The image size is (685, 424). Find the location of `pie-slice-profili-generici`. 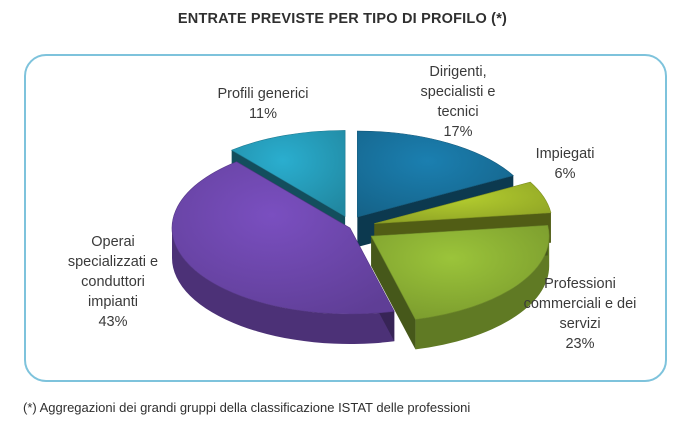

pie-slice-profili-generici is located at coordinates (288, 173).